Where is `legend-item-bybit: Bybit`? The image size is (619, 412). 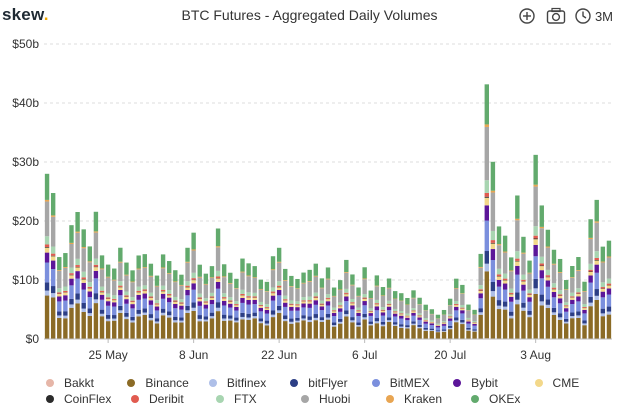 legend-item-bybit: Bybit is located at coordinates (487, 383).